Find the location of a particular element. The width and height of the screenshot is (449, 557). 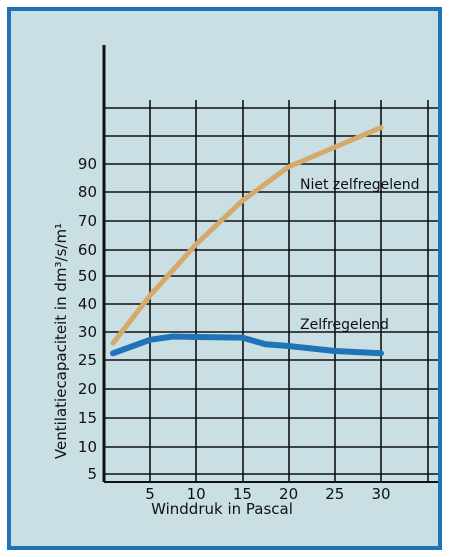

y-tick-label: 10 is located at coordinates (87, 447).